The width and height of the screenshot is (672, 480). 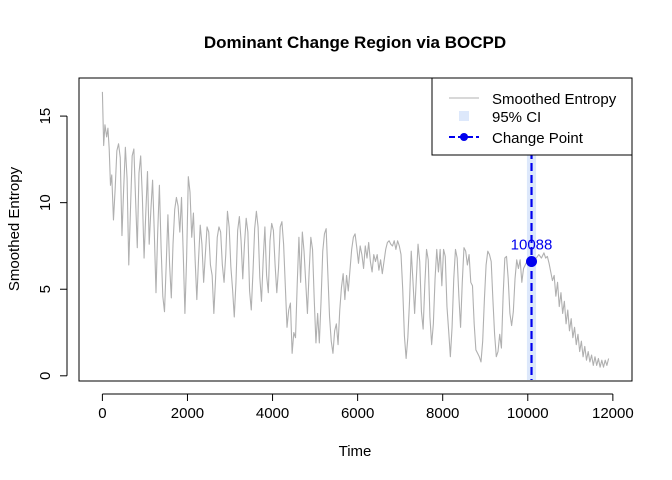 What do you see at coordinates (355, 42) in the screenshot?
I see `chart-title: Dominant Change Region via BOCPD` at bounding box center [355, 42].